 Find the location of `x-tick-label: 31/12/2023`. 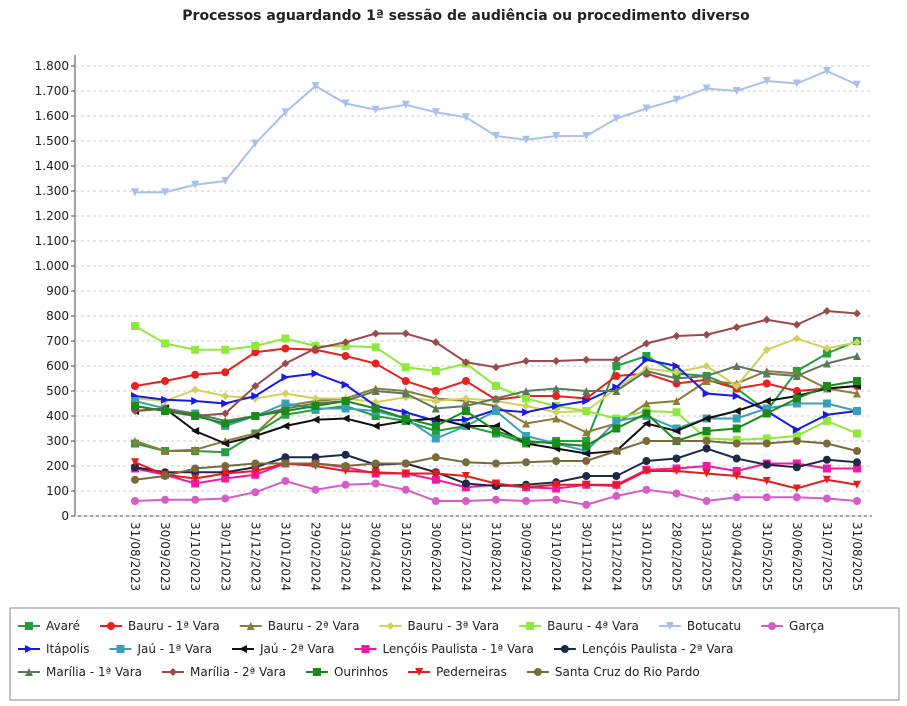

x-tick-label: 31/12/2023 is located at coordinates (255, 556).